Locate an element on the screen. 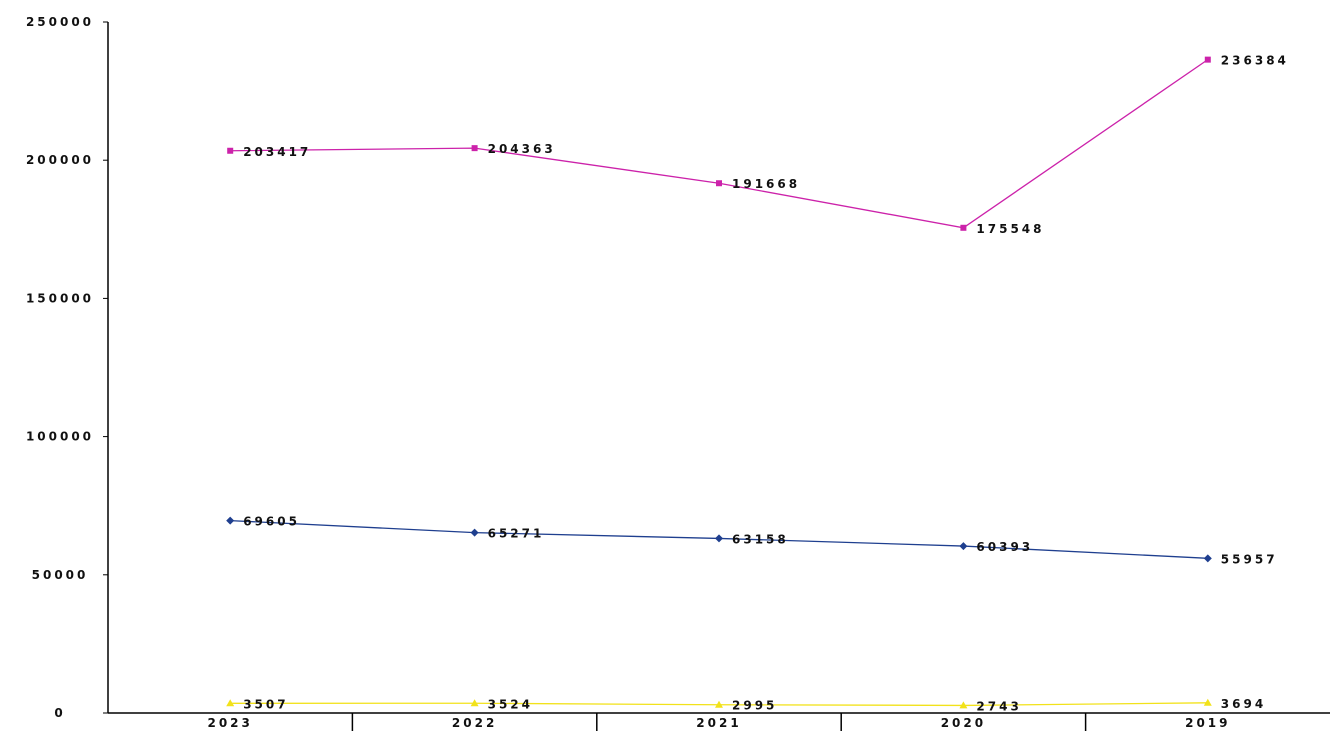 The image size is (1330, 731). data-label: 203417 is located at coordinates (277, 152).